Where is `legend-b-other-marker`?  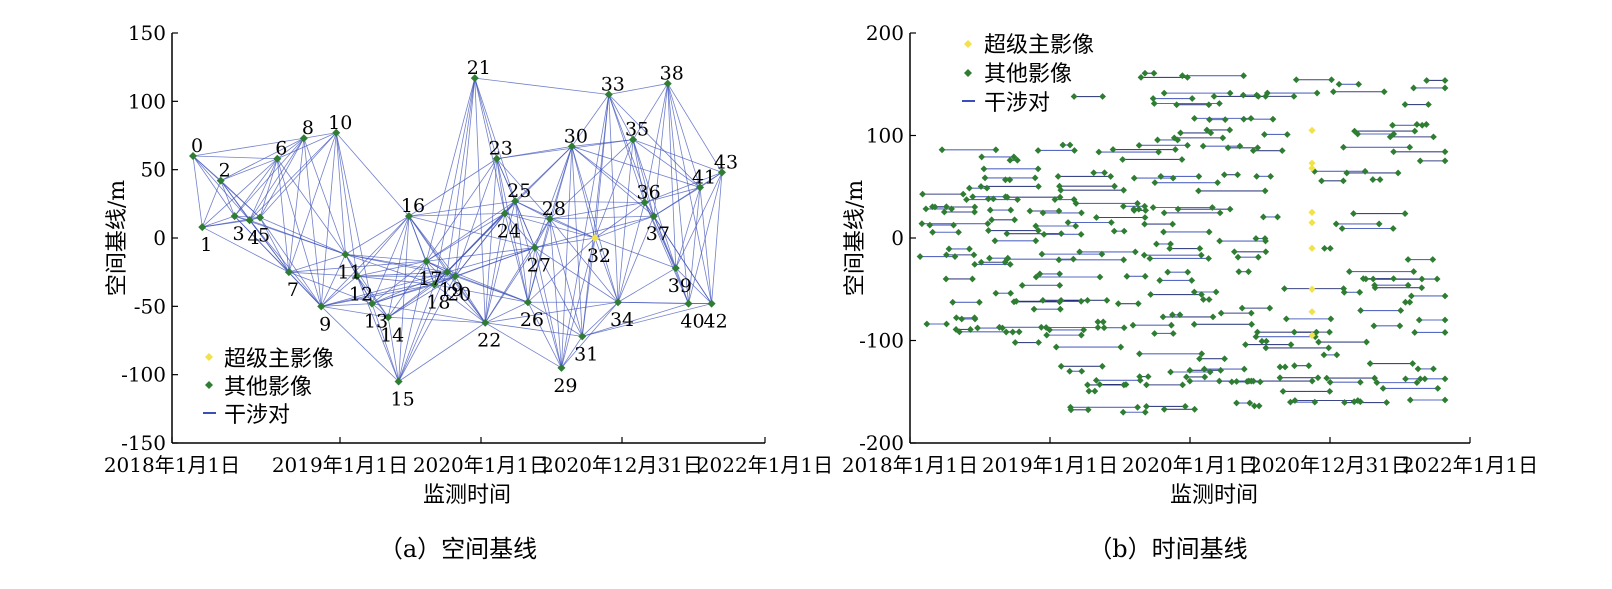 legend-b-other-marker is located at coordinates (968, 73).